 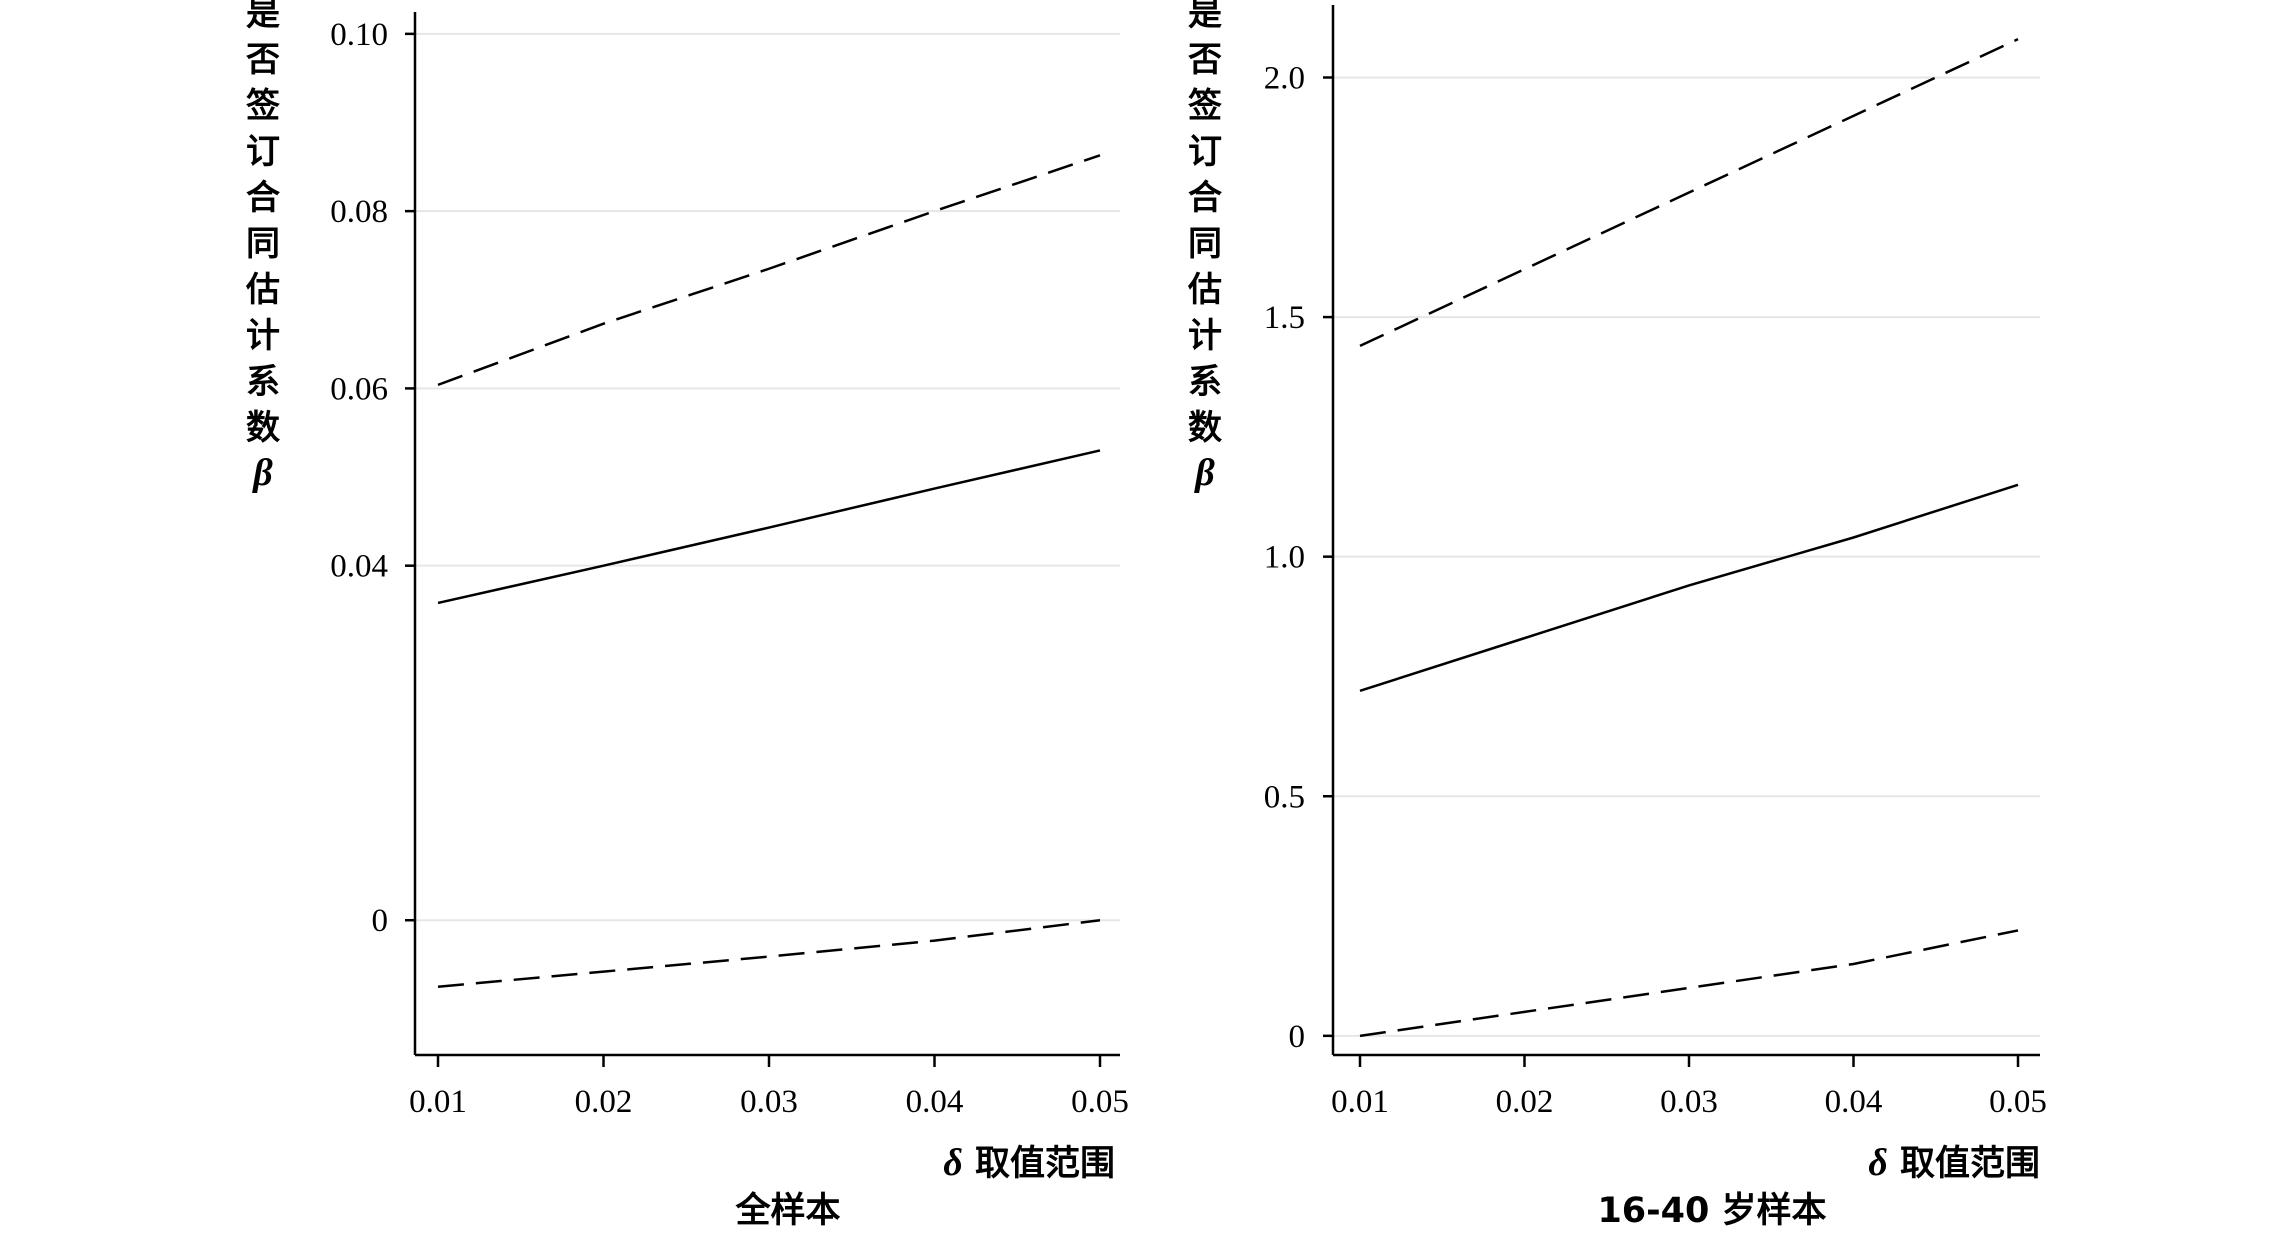 What do you see at coordinates (1284, 79) in the screenshot?
I see `y-tick-label: 2.0` at bounding box center [1284, 79].